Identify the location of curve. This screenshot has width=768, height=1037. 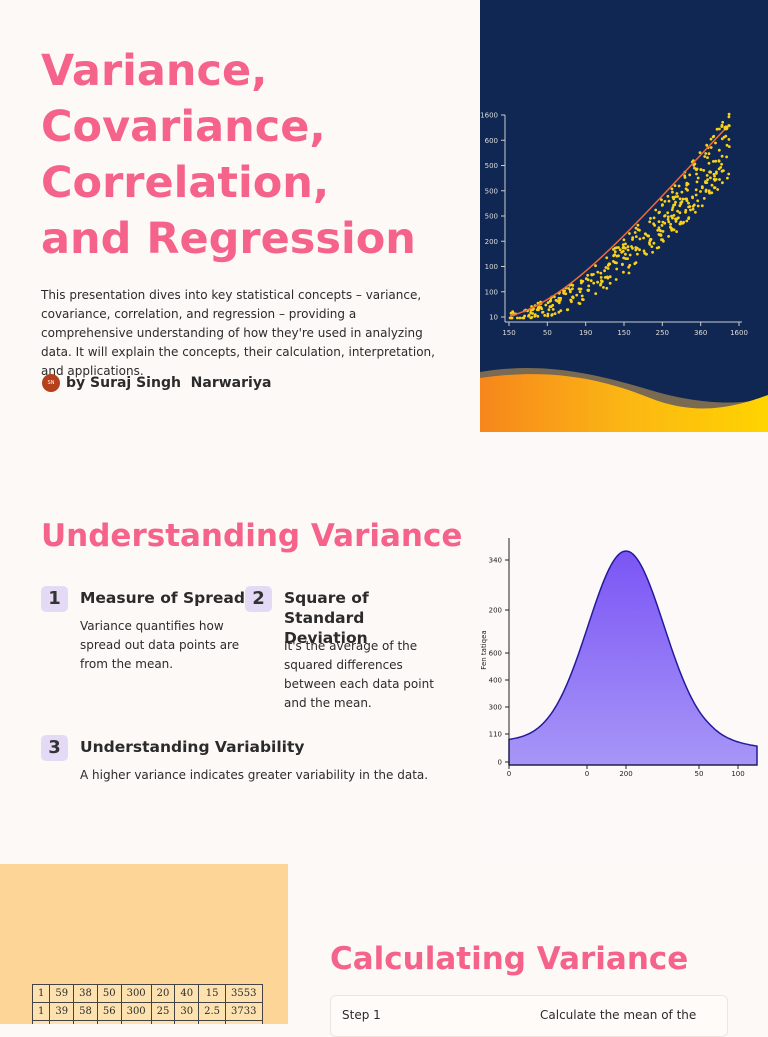
(633, 658).